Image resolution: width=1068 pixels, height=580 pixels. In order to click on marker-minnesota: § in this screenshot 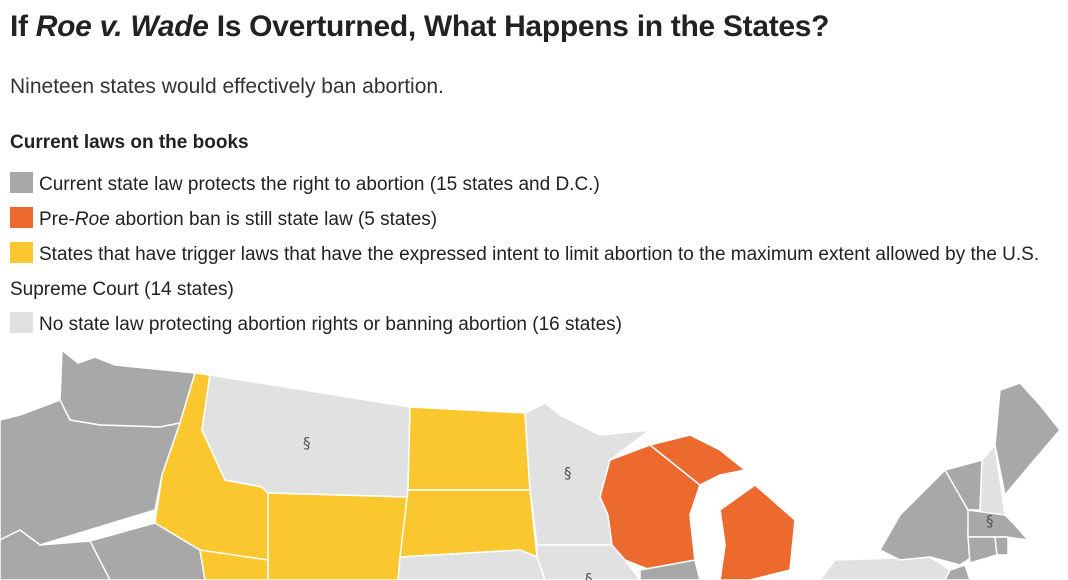, I will do `click(568, 473)`.